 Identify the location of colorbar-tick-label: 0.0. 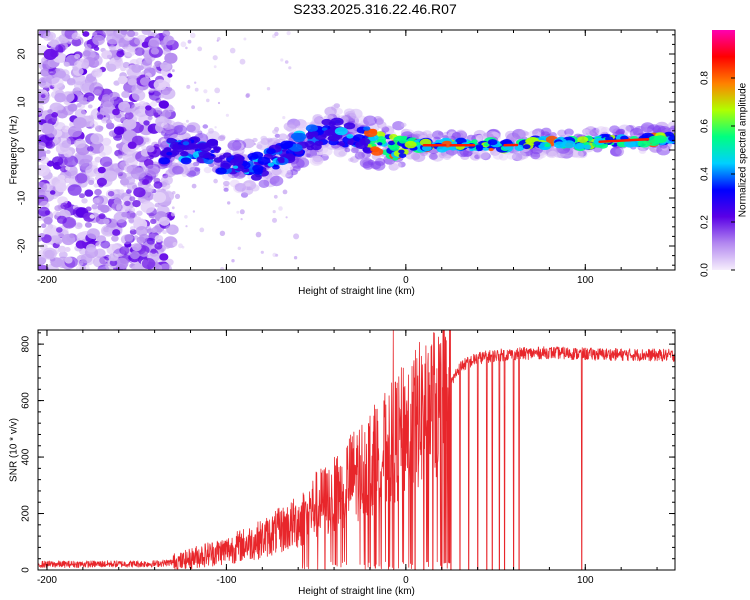
(705, 270).